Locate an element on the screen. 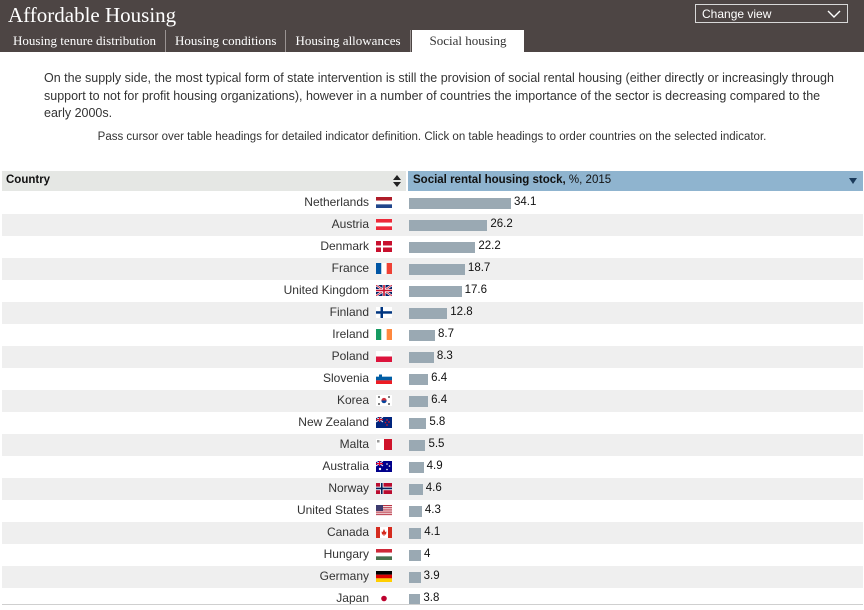  table-row: France 18.7 is located at coordinates (432, 269).